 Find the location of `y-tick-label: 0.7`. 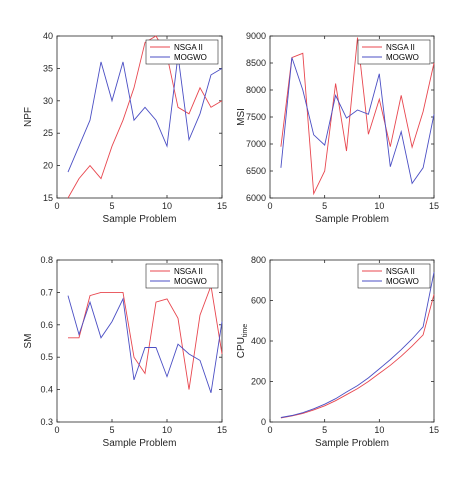

y-tick-label: 0.7 is located at coordinates (46, 292).